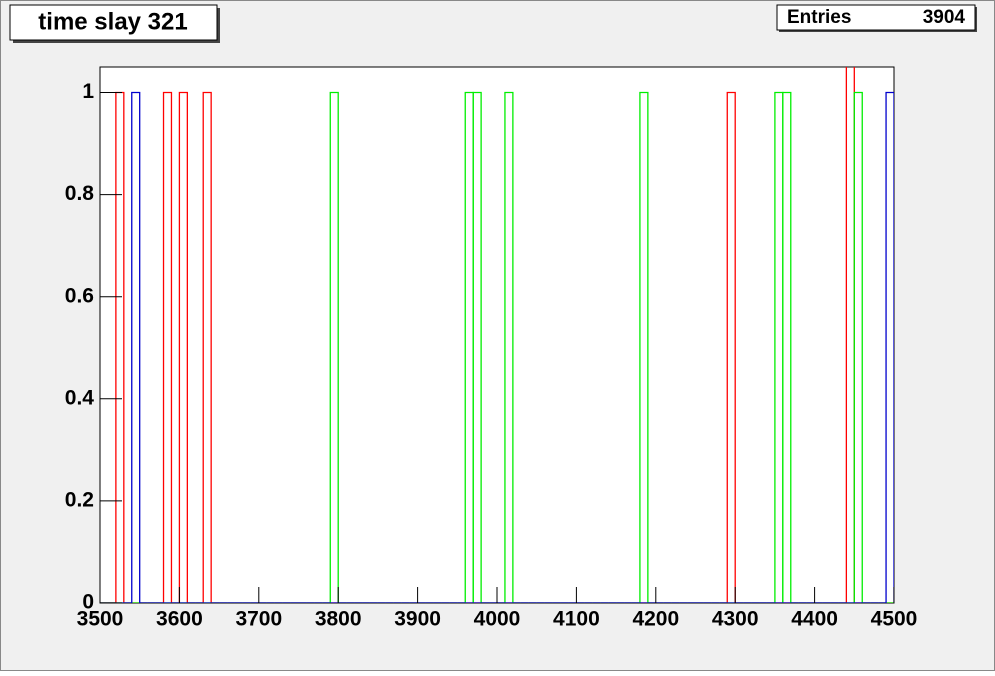 The width and height of the screenshot is (995, 676). What do you see at coordinates (258, 619) in the screenshot?
I see `x-tick-label: 3700` at bounding box center [258, 619].